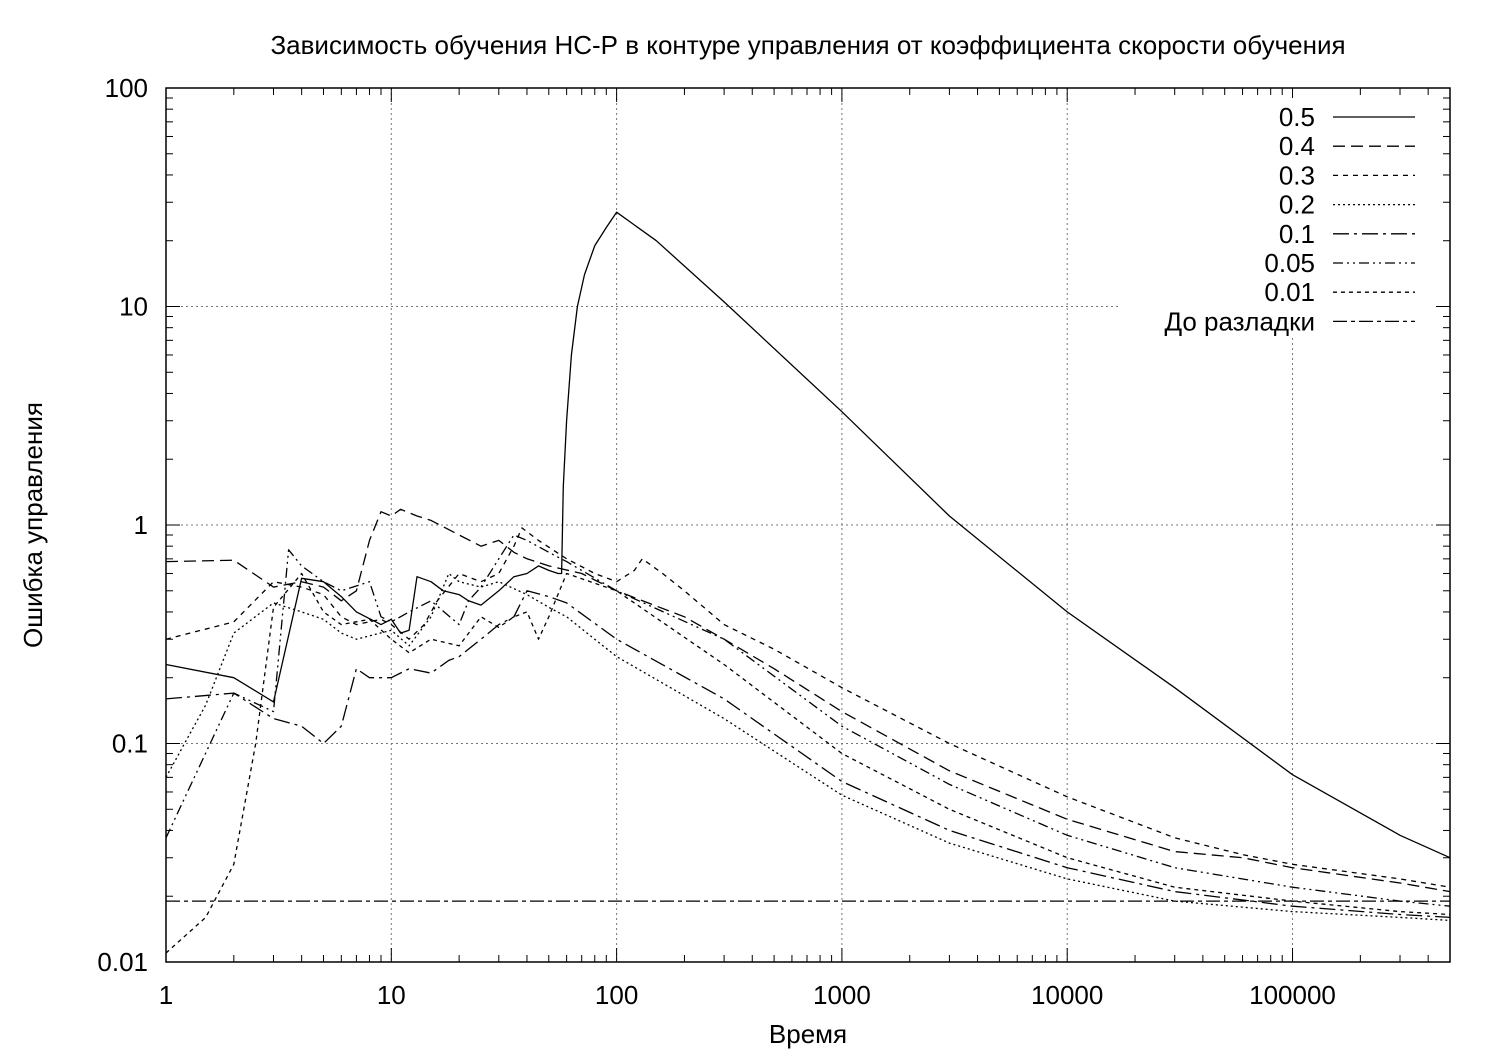  I want to click on y-tick-label: 100, so click(126, 88).